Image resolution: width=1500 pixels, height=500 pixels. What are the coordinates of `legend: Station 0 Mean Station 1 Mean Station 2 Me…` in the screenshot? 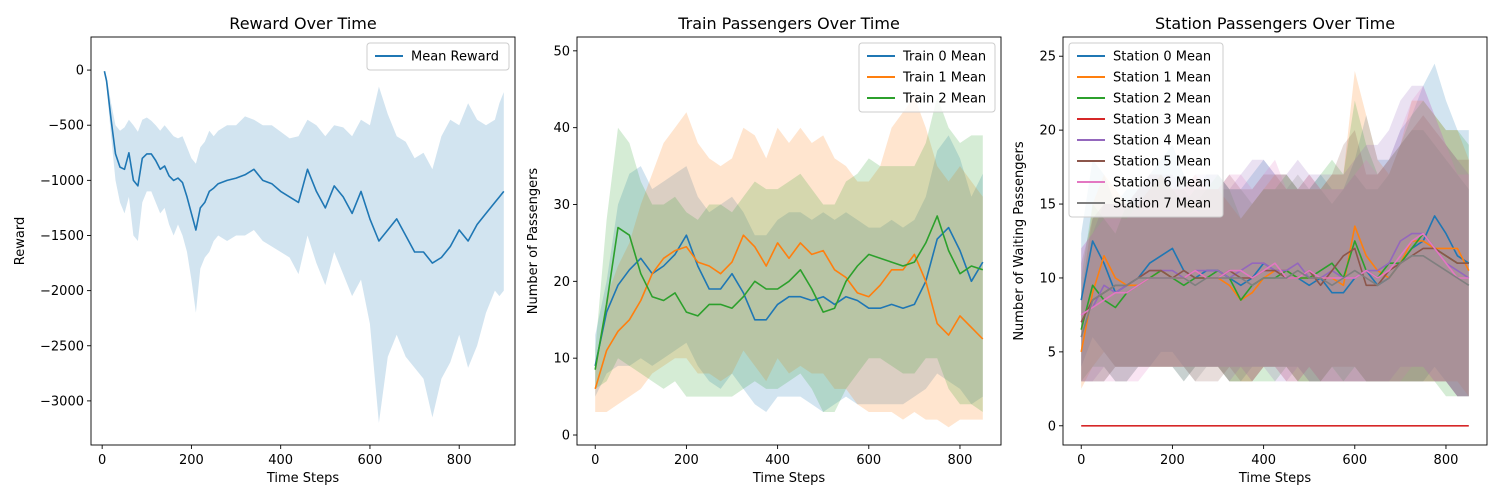 It's located at (1146, 130).